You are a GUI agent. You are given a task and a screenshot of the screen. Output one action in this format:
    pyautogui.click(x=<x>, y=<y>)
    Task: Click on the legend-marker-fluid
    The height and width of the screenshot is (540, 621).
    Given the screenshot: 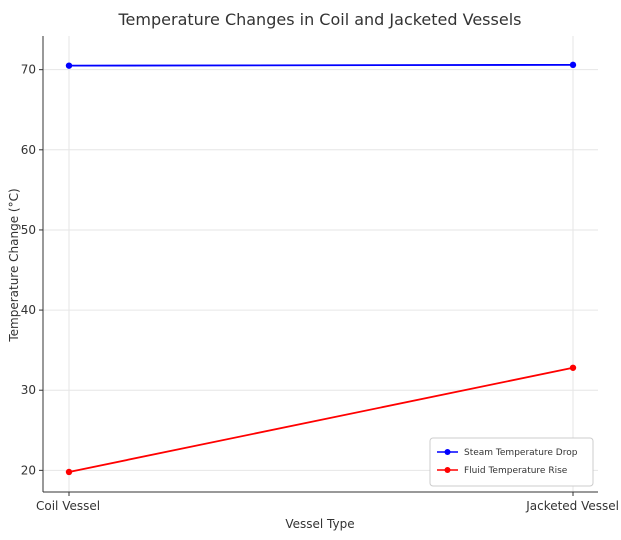 What is the action you would take?
    pyautogui.click(x=447, y=470)
    